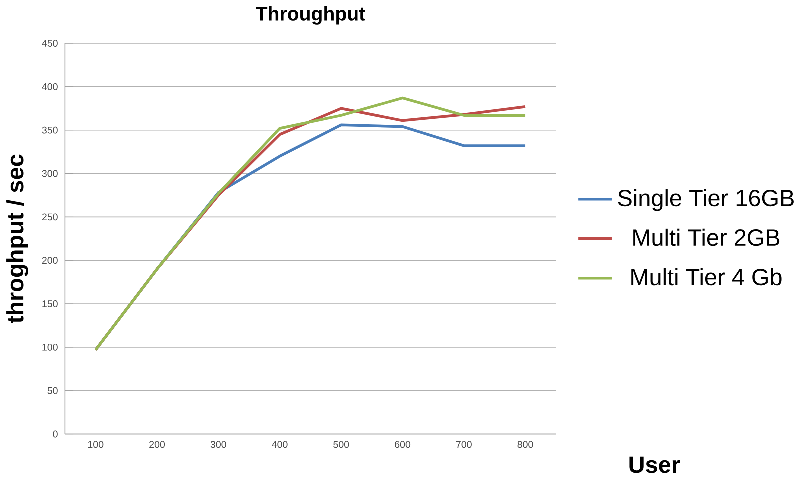  Describe the element at coordinates (53, 391) in the screenshot. I see `y-tick-label: 50` at that location.